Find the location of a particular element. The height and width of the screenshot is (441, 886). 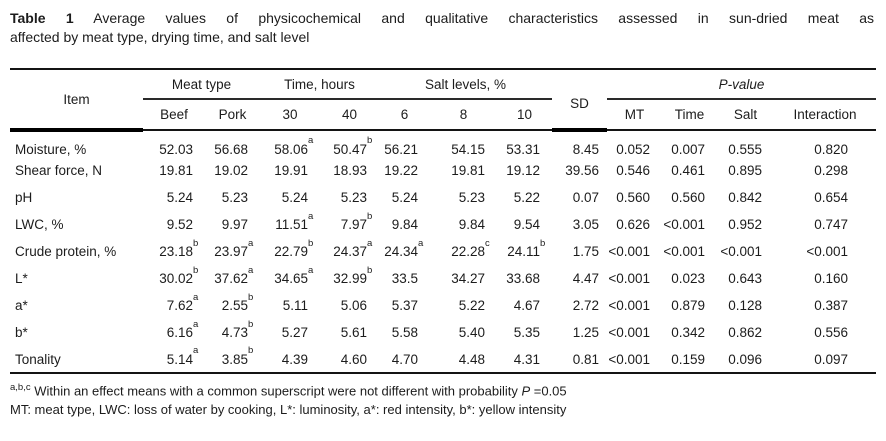

col-group-time-hours: Time, hours is located at coordinates (319, 84).